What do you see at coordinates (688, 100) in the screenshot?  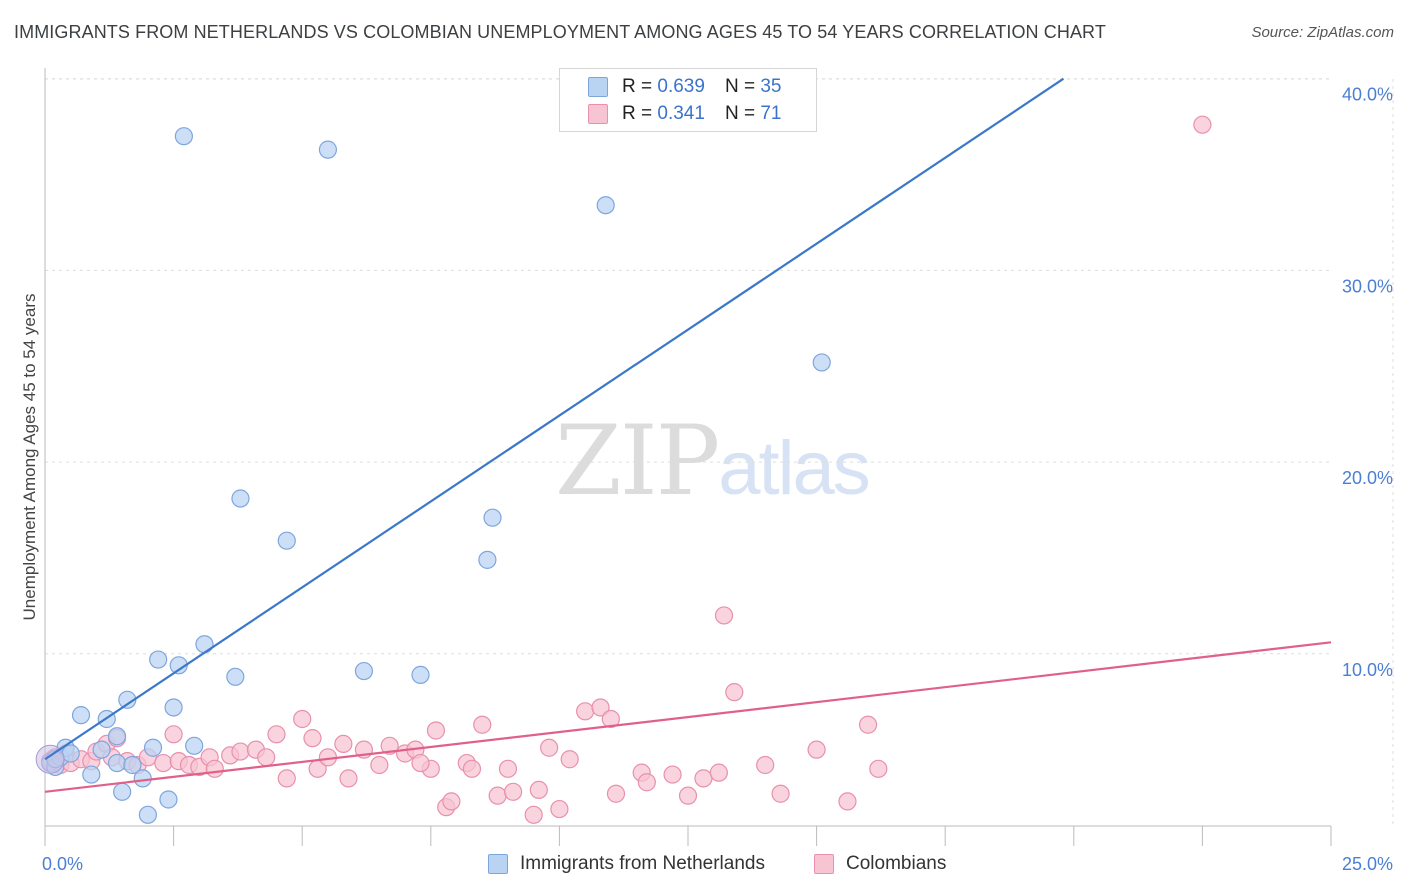 I see `correlation-legend: R = 0.639 N = 35 R = 0.341 N = 71` at bounding box center [688, 100].